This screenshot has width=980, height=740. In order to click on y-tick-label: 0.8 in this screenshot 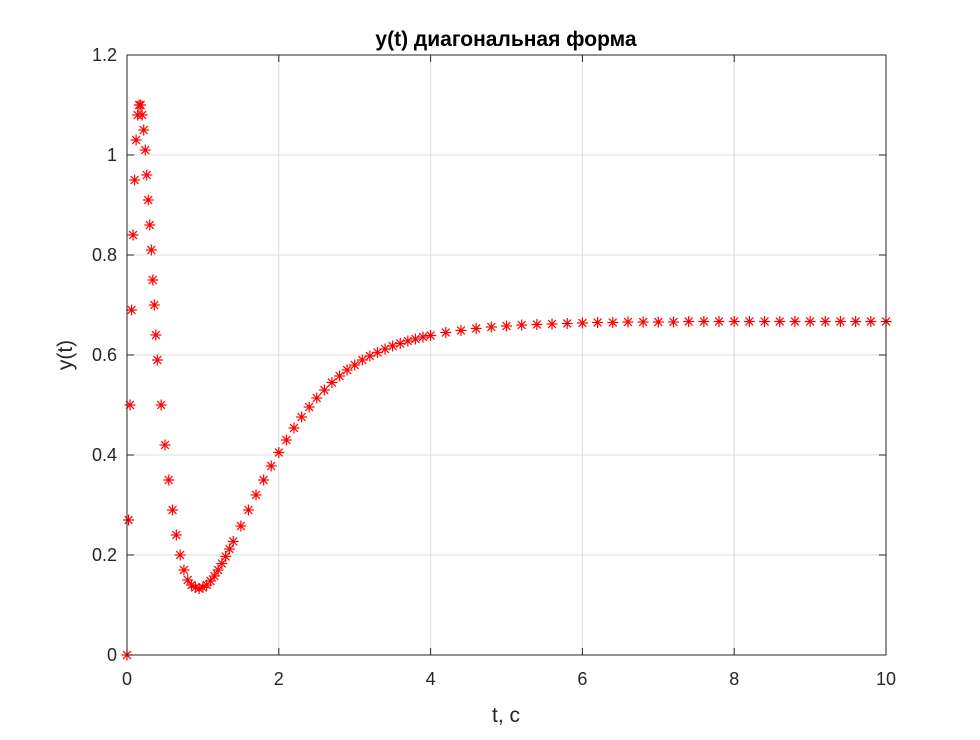, I will do `click(104, 255)`.